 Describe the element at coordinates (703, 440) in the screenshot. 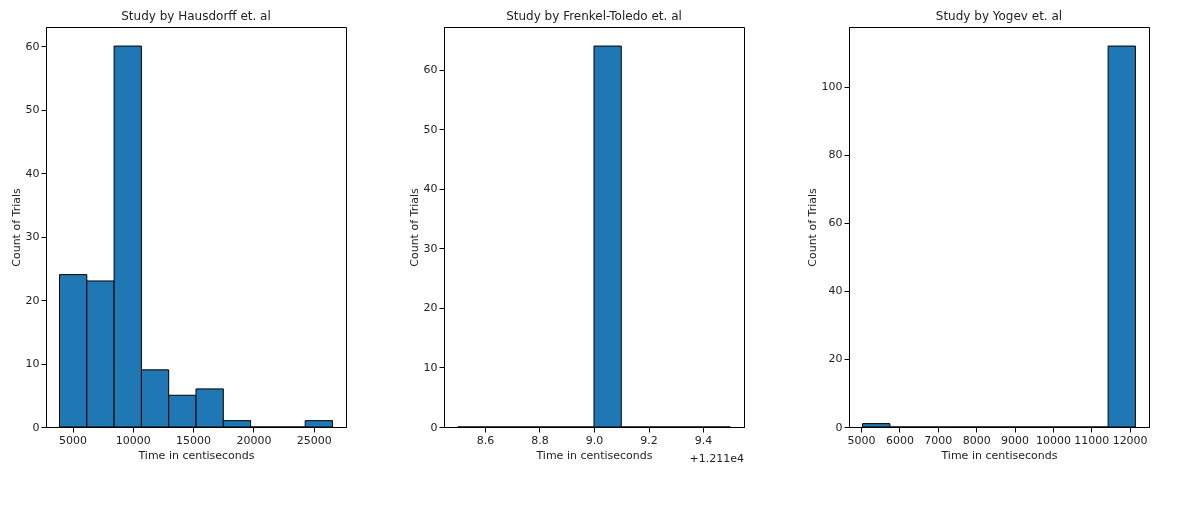

I see `x-tick-label: 9.4` at that location.